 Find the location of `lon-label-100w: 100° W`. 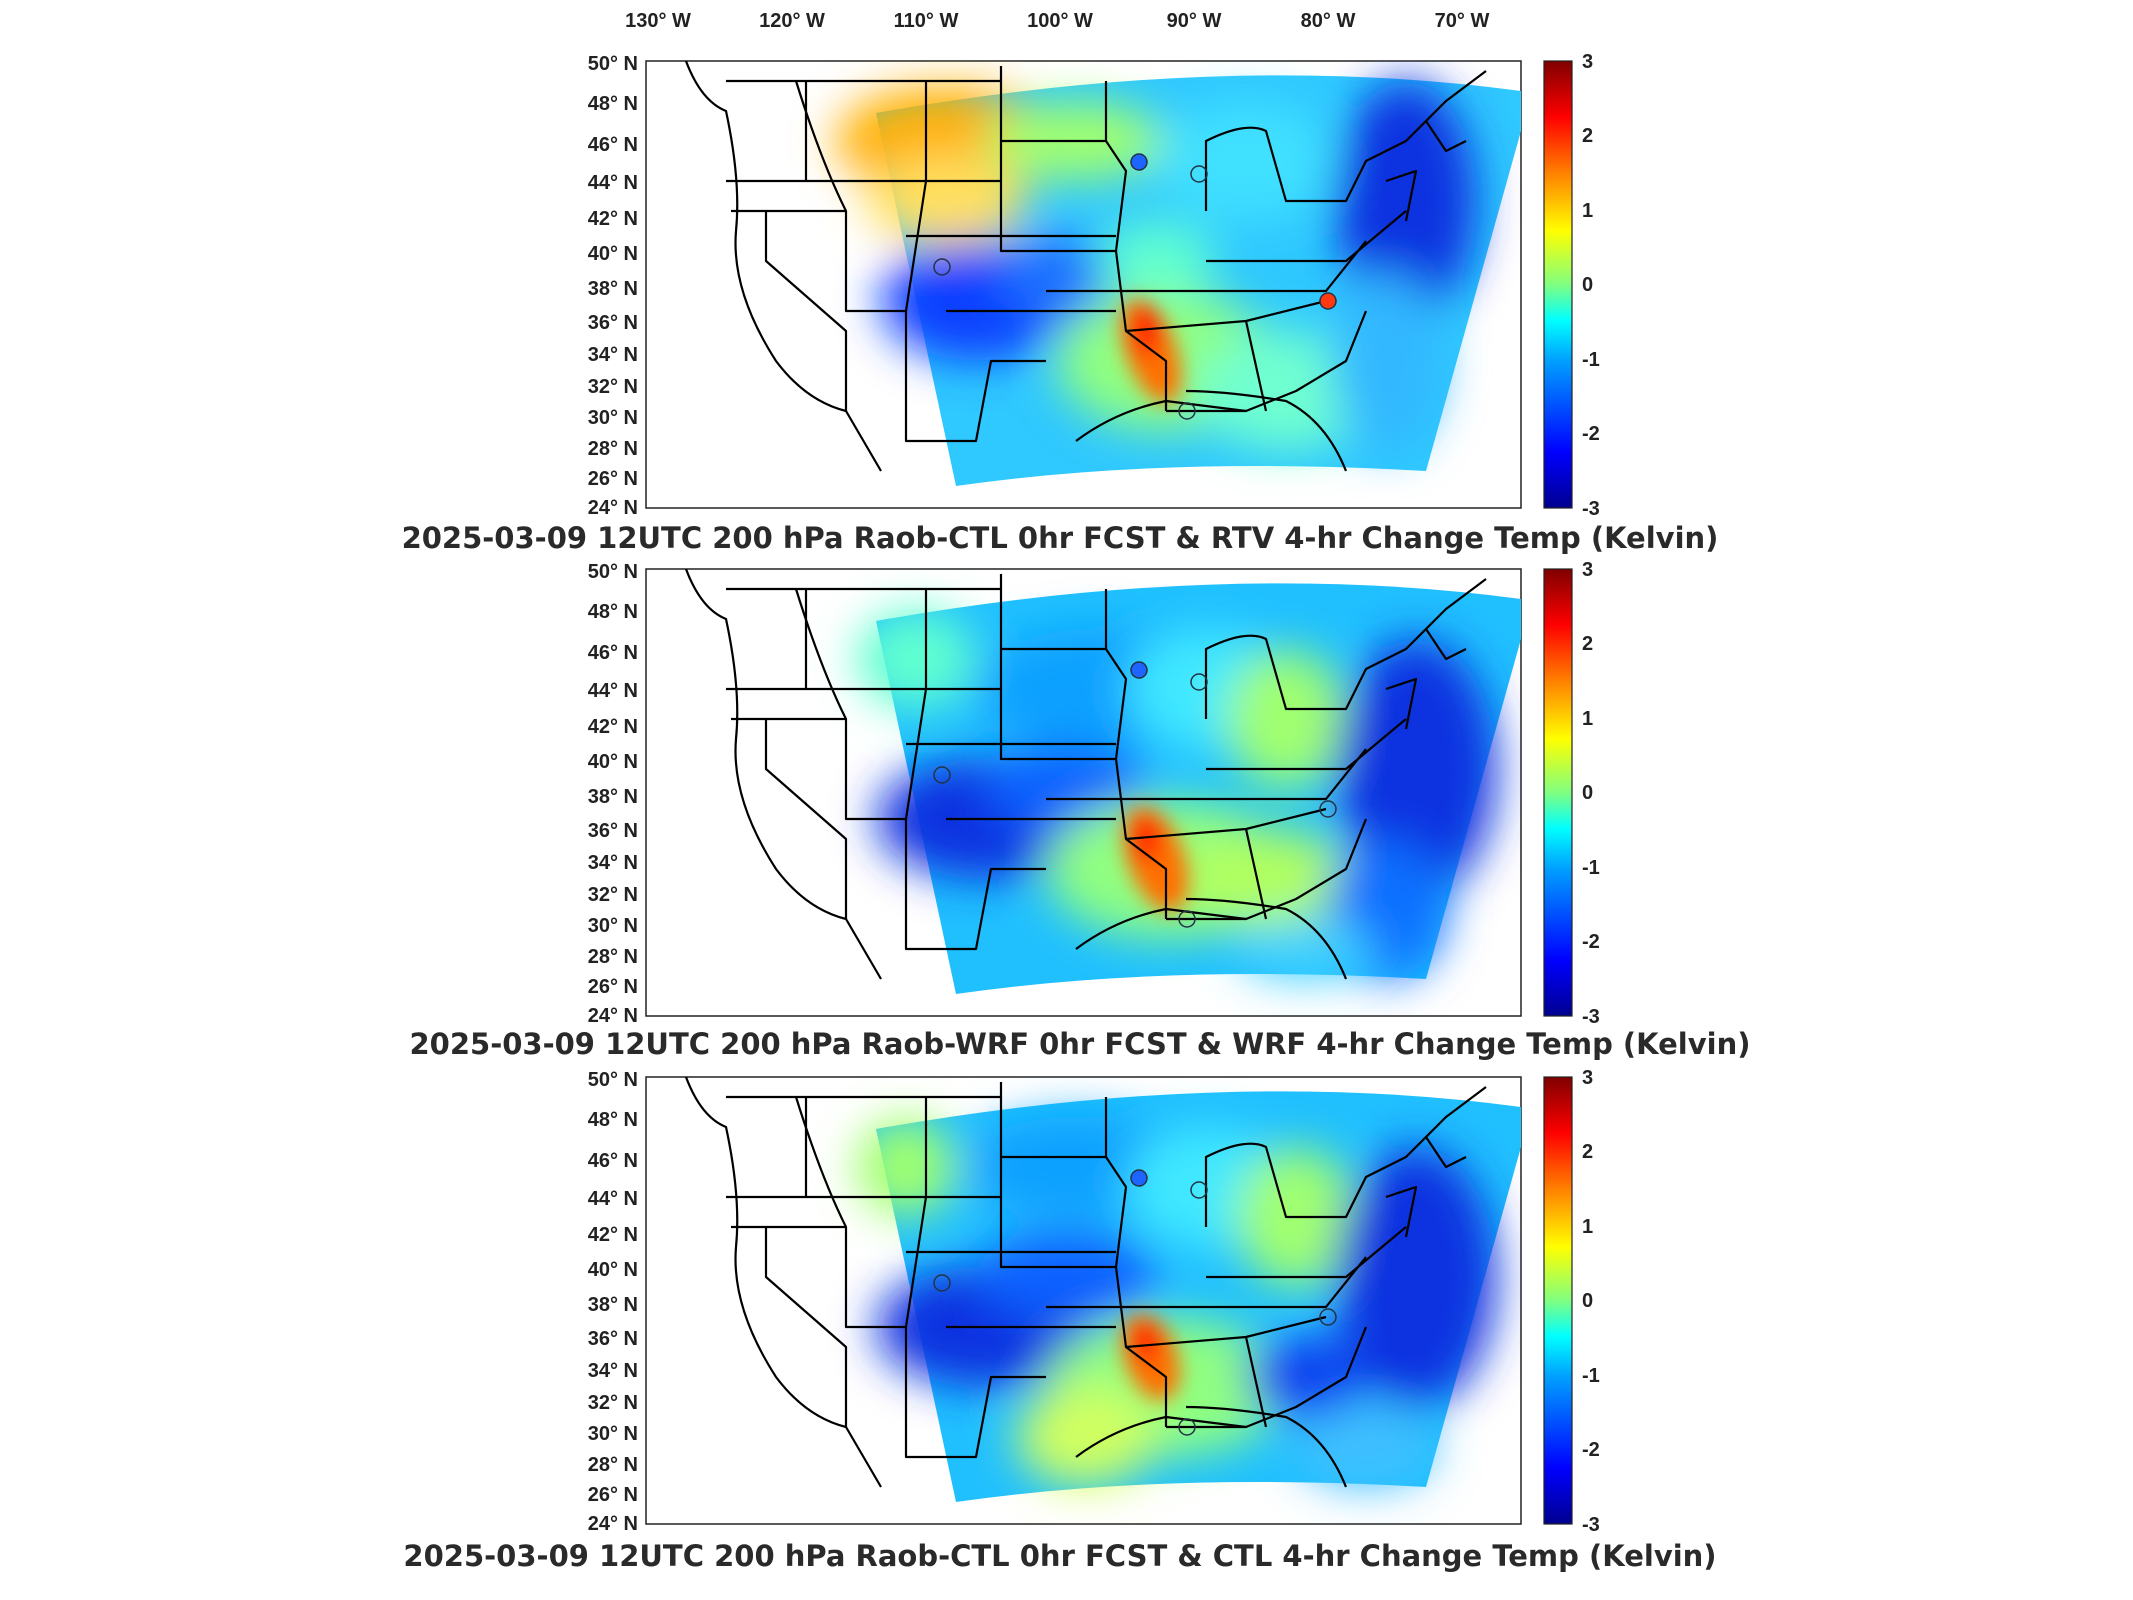

lon-label-100w: 100° W is located at coordinates (1060, 21).